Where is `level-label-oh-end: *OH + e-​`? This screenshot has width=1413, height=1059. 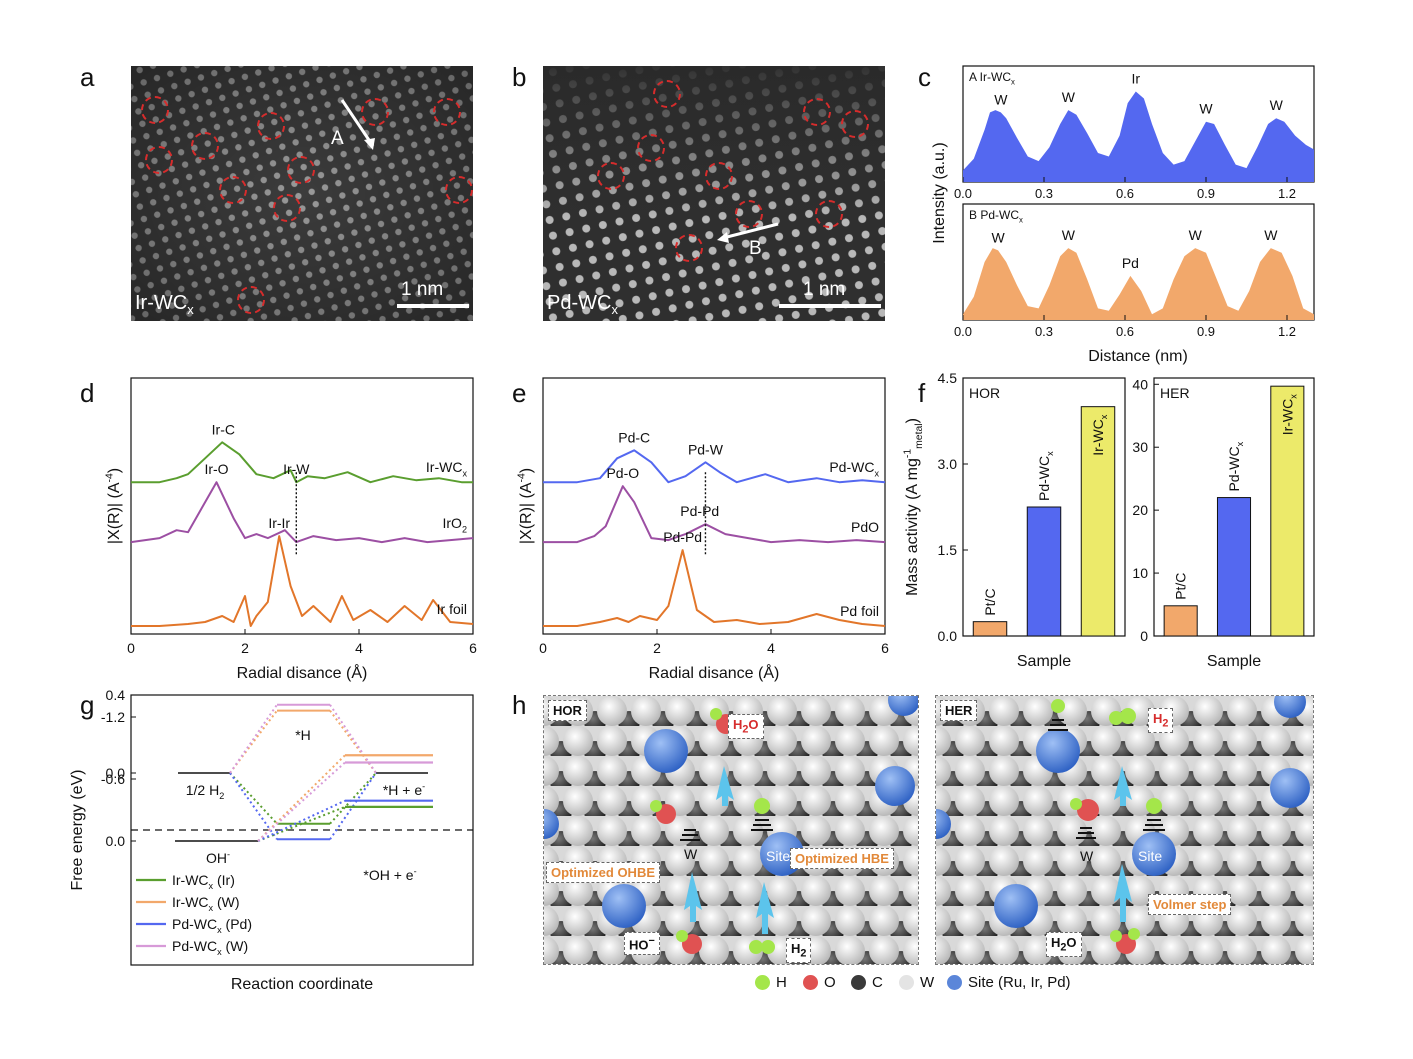 level-label-oh-end: *OH + e-​ is located at coordinates (389, 874).